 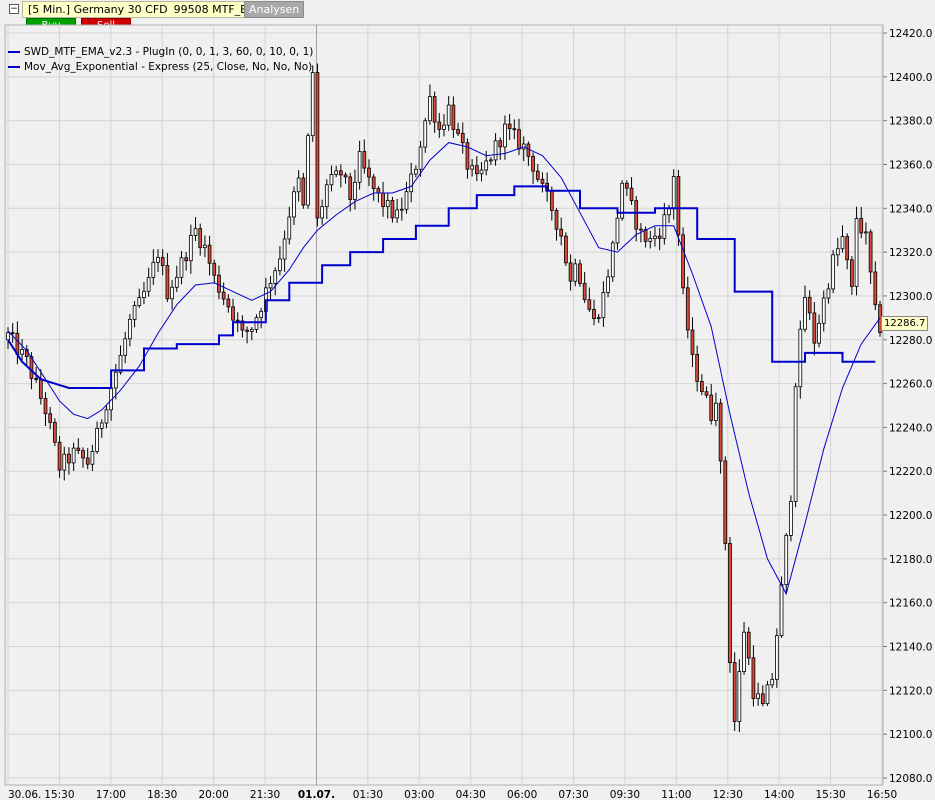 I want to click on analysen-button: Analysen, so click(x=274, y=9).